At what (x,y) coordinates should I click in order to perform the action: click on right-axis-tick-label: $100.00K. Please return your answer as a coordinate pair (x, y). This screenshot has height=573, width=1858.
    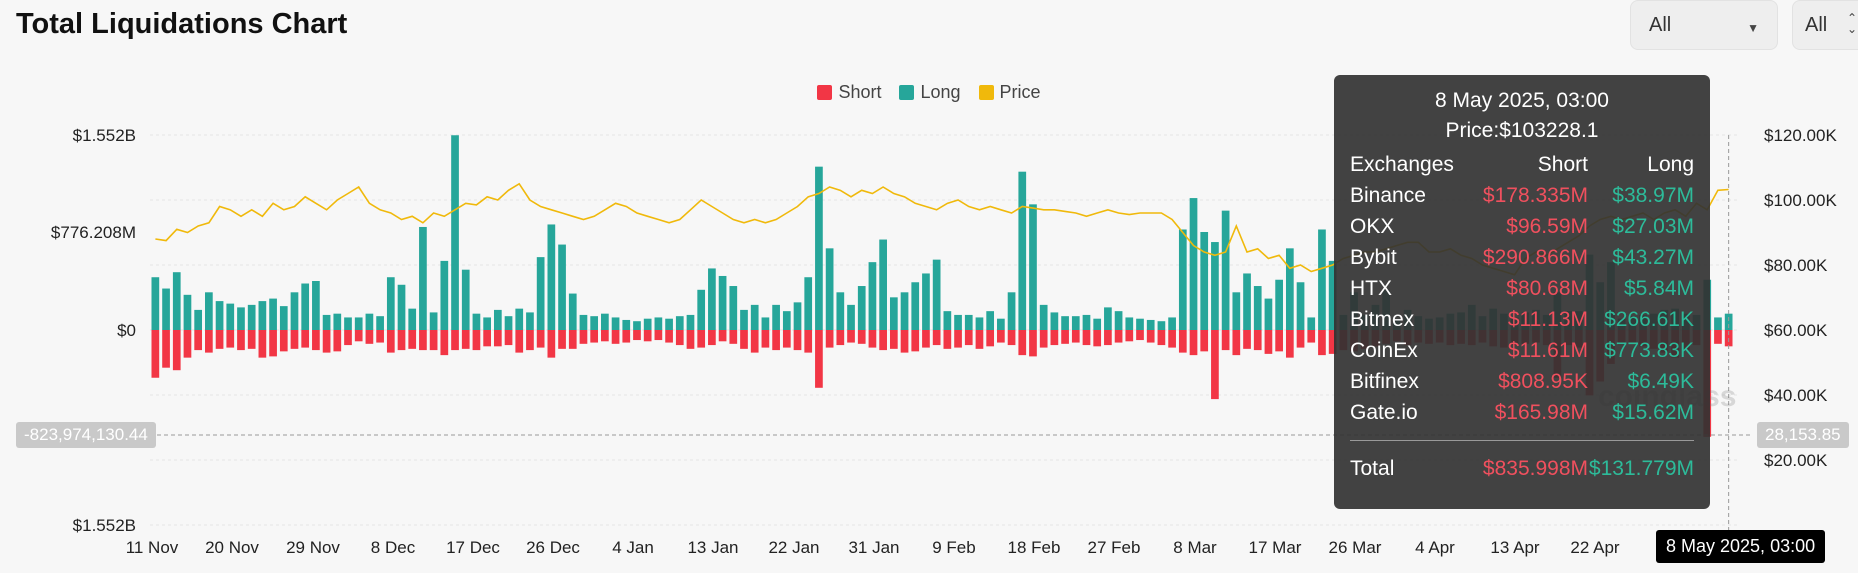
    Looking at the image, I should click on (1800, 200).